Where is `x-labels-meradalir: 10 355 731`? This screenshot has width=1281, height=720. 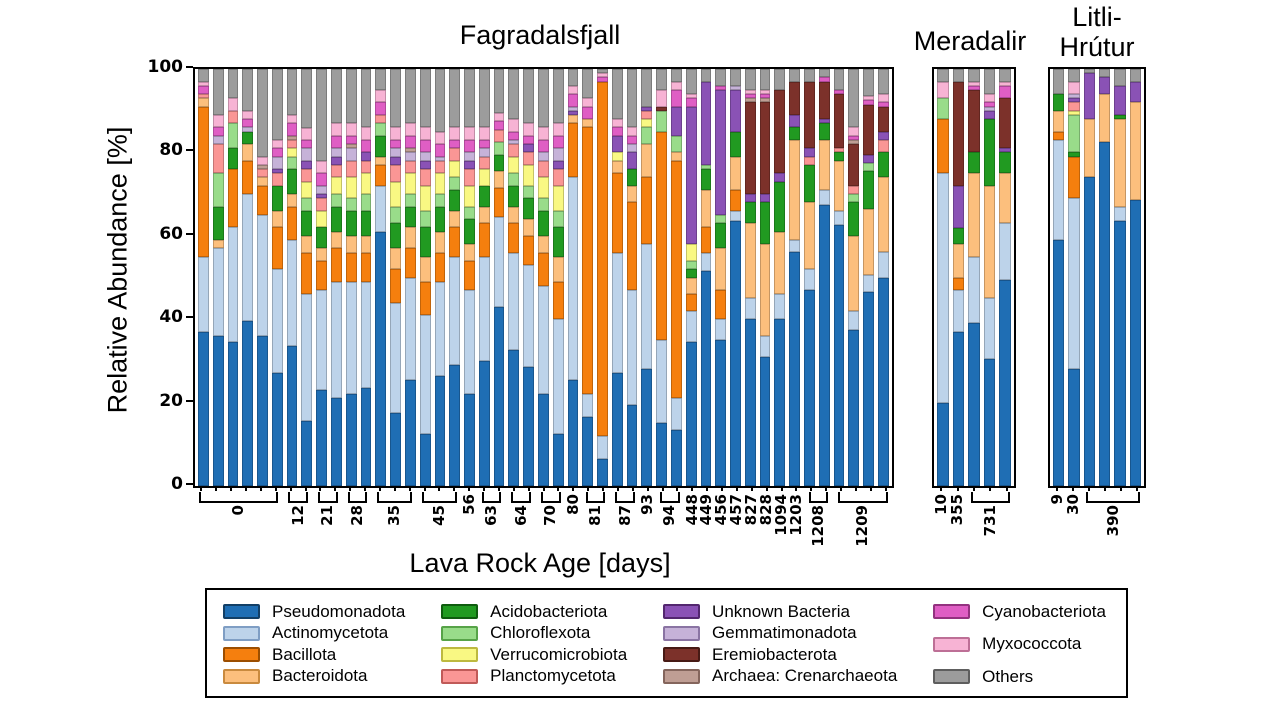 x-labels-meradalir: 10 355 731 is located at coordinates (974, 514).